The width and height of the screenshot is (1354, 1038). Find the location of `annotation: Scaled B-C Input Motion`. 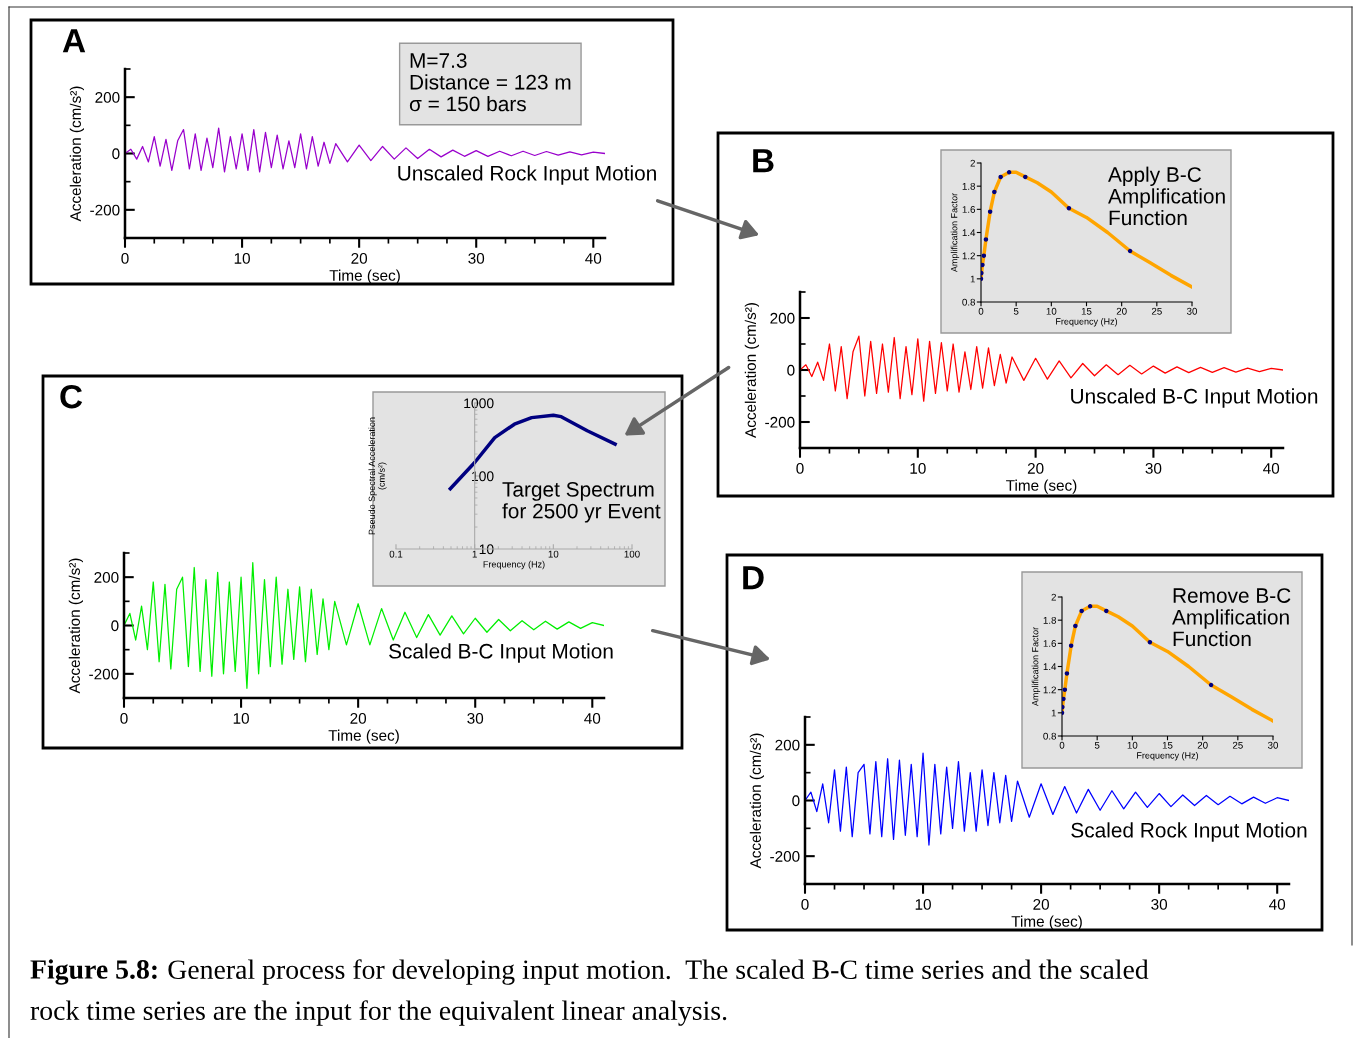

annotation: Scaled B-C Input Motion is located at coordinates (501, 653).